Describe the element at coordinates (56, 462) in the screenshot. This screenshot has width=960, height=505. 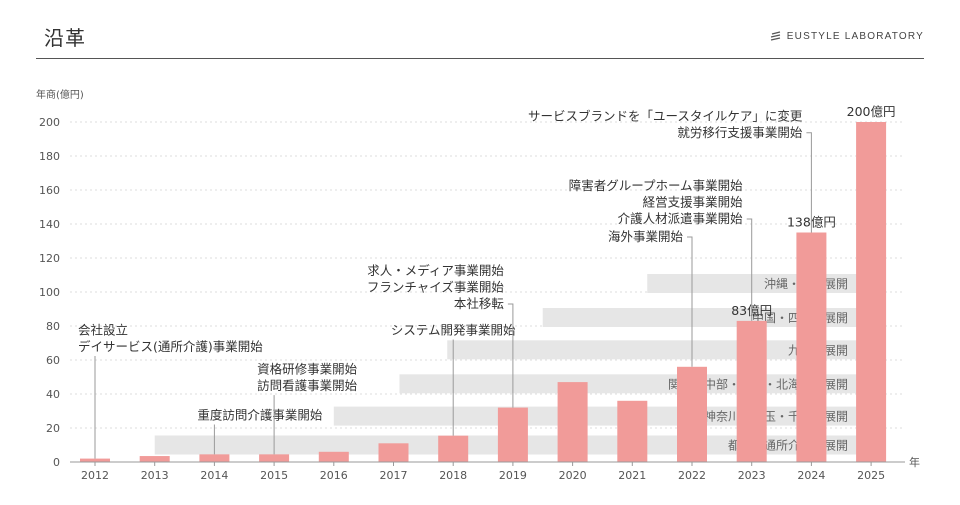
I see `y-tick-label-0: 0` at that location.